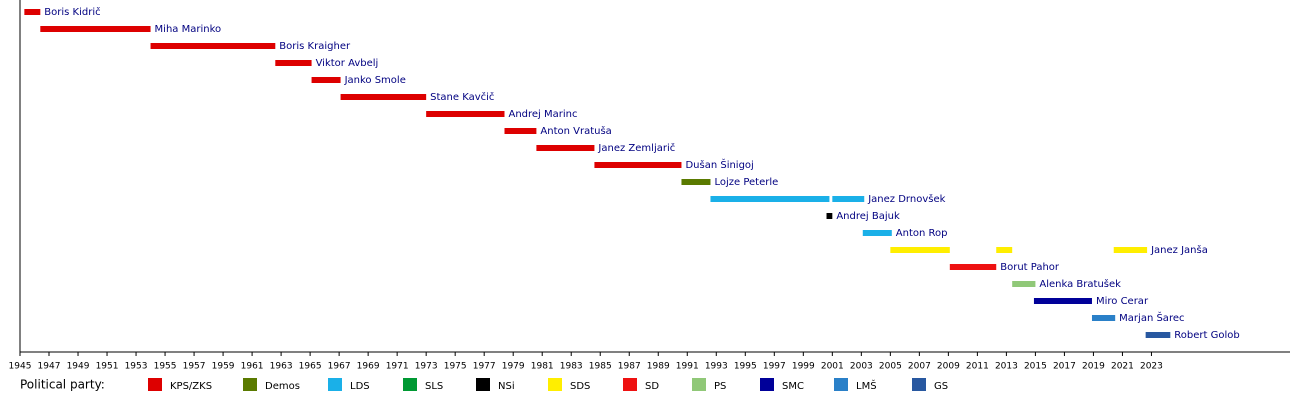  Describe the element at coordinates (941, 386) in the screenshot. I see `legend-label: GS` at that location.